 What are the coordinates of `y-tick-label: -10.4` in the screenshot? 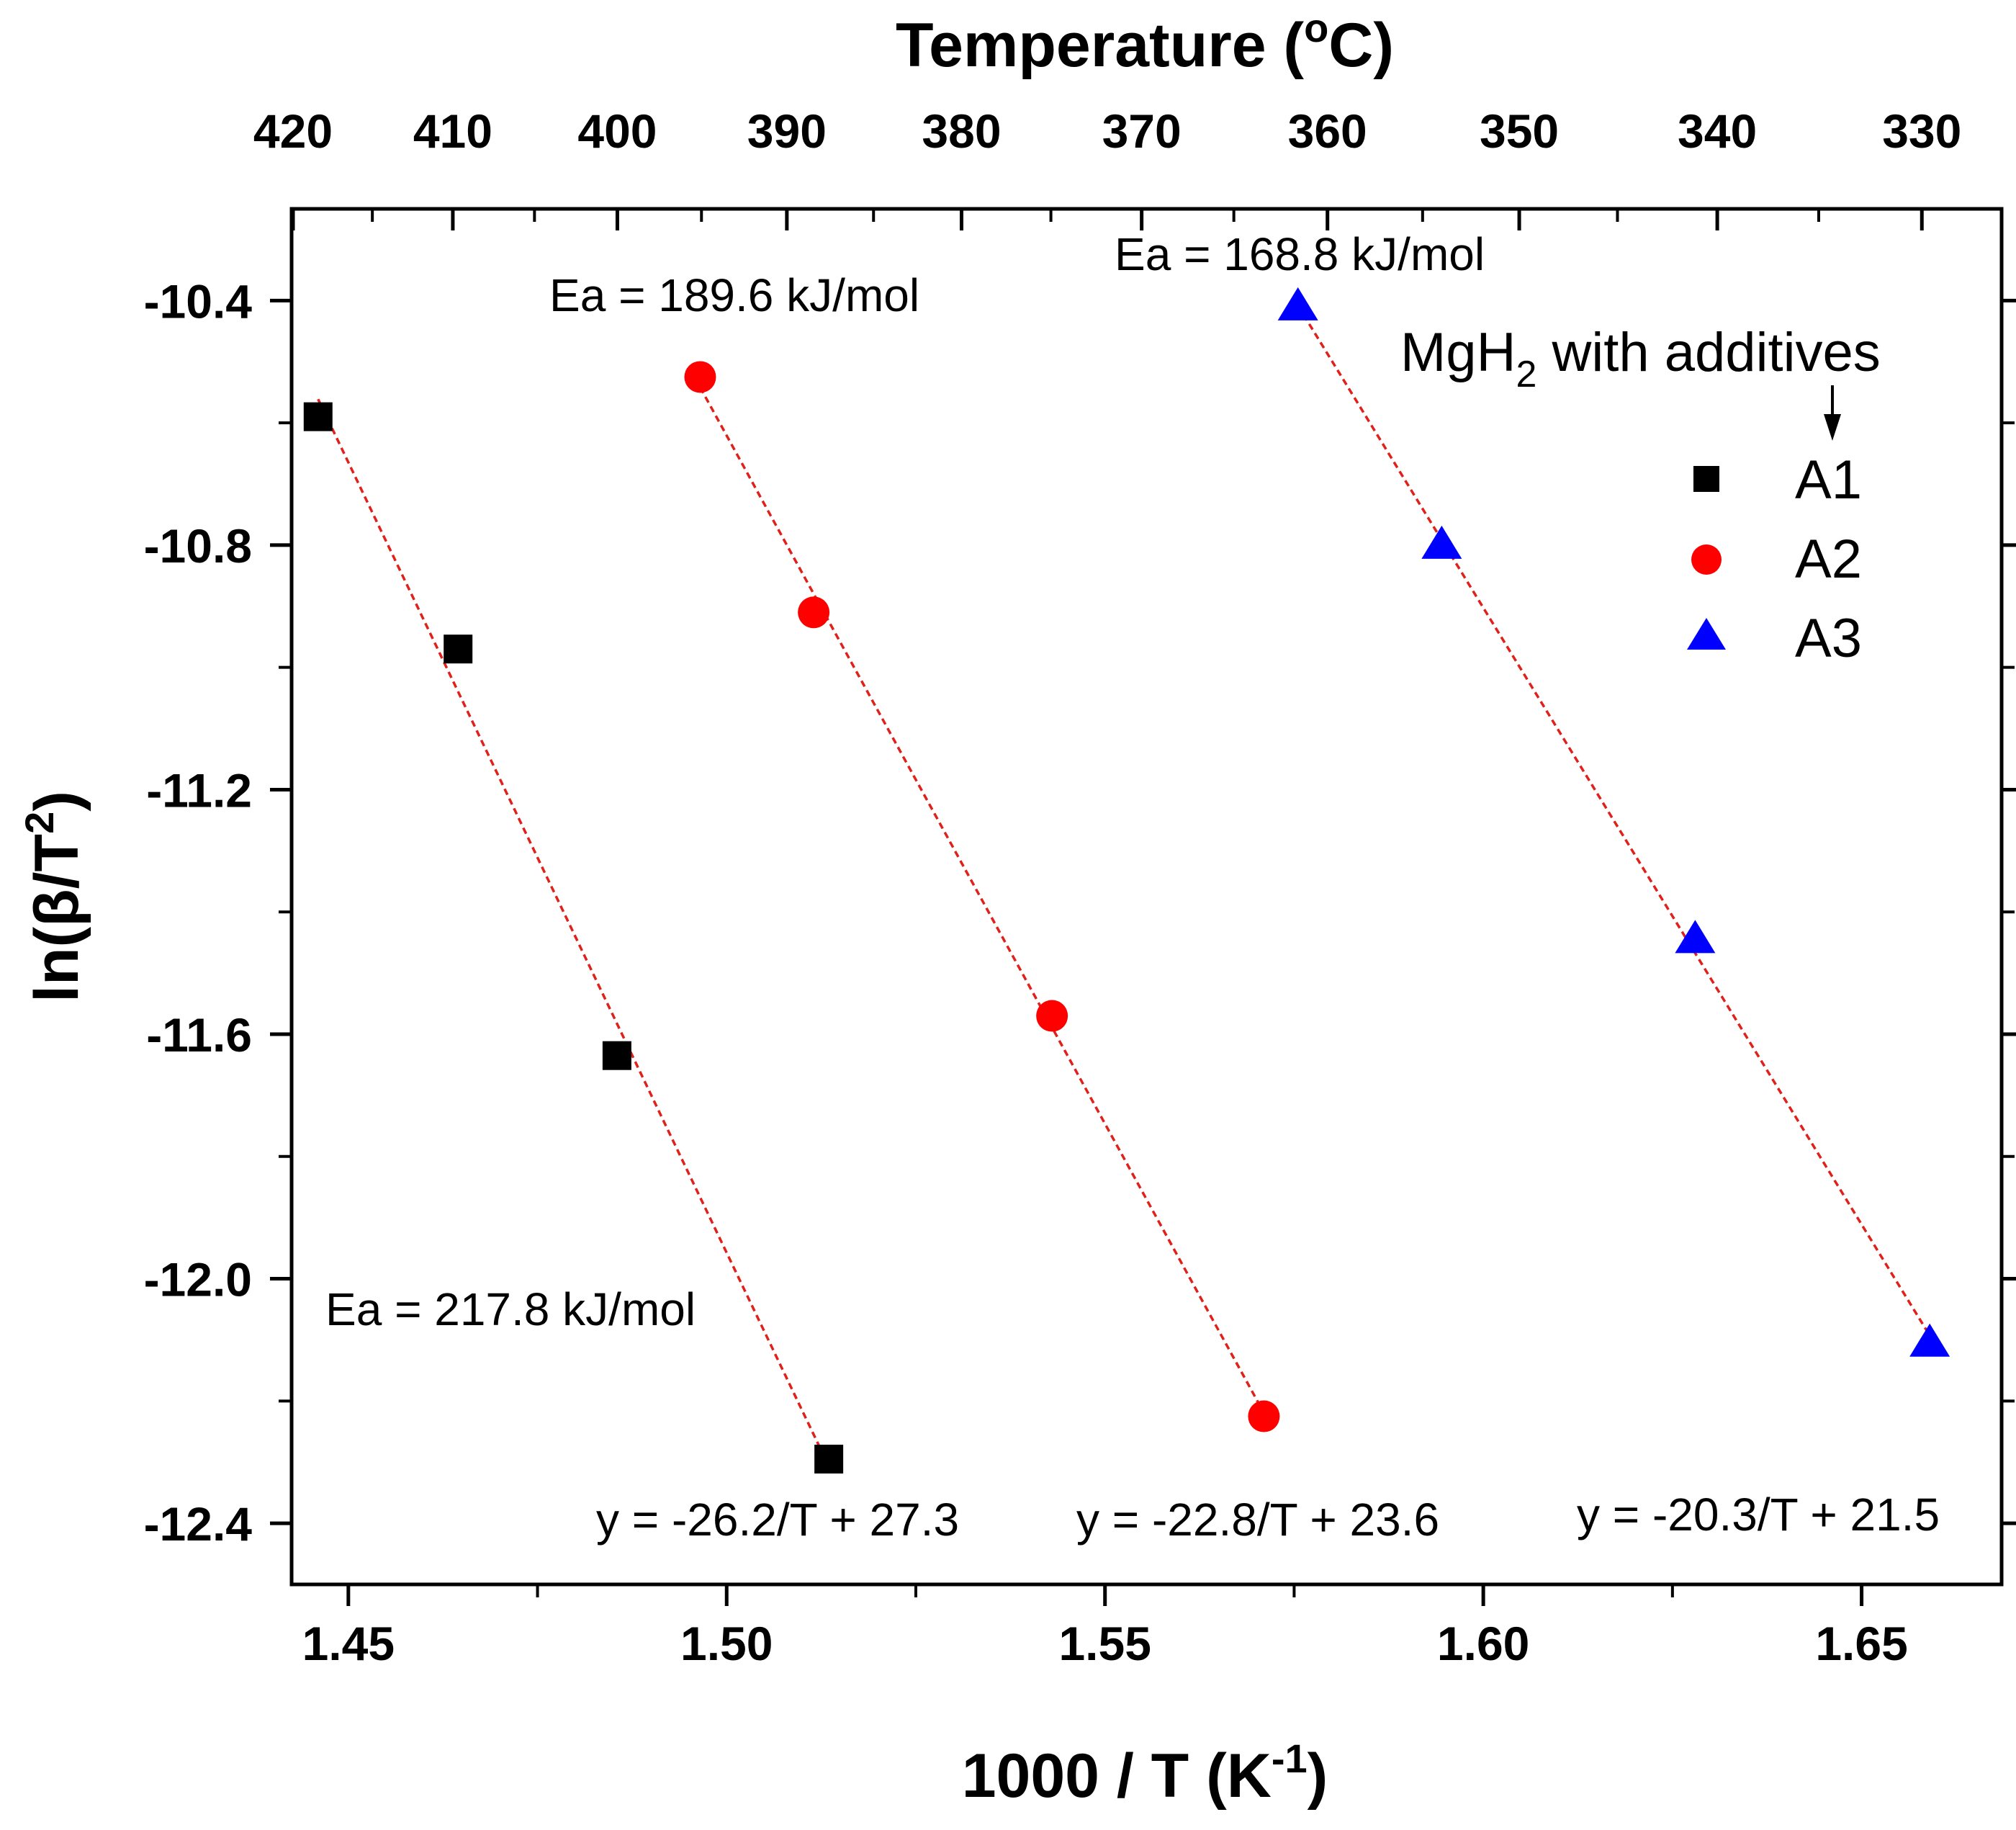 It's located at (198, 301).